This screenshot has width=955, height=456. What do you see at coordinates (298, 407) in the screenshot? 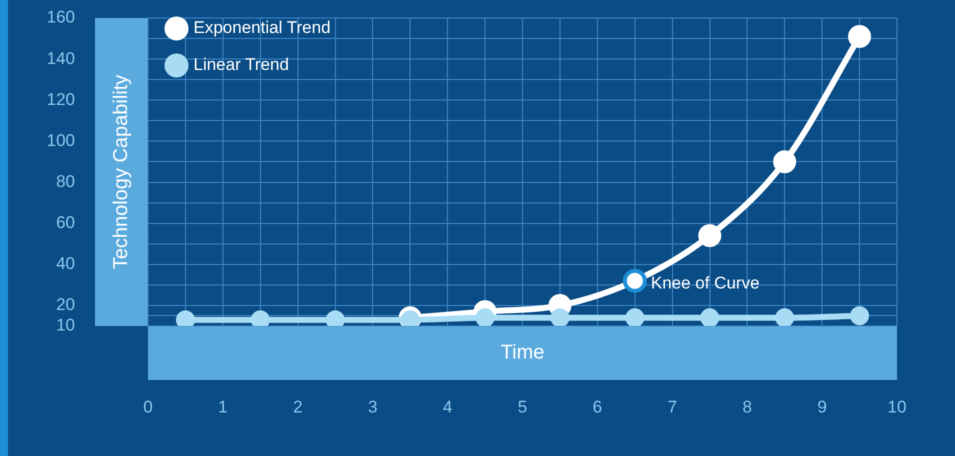
I see `x-tick-label: 2` at bounding box center [298, 407].